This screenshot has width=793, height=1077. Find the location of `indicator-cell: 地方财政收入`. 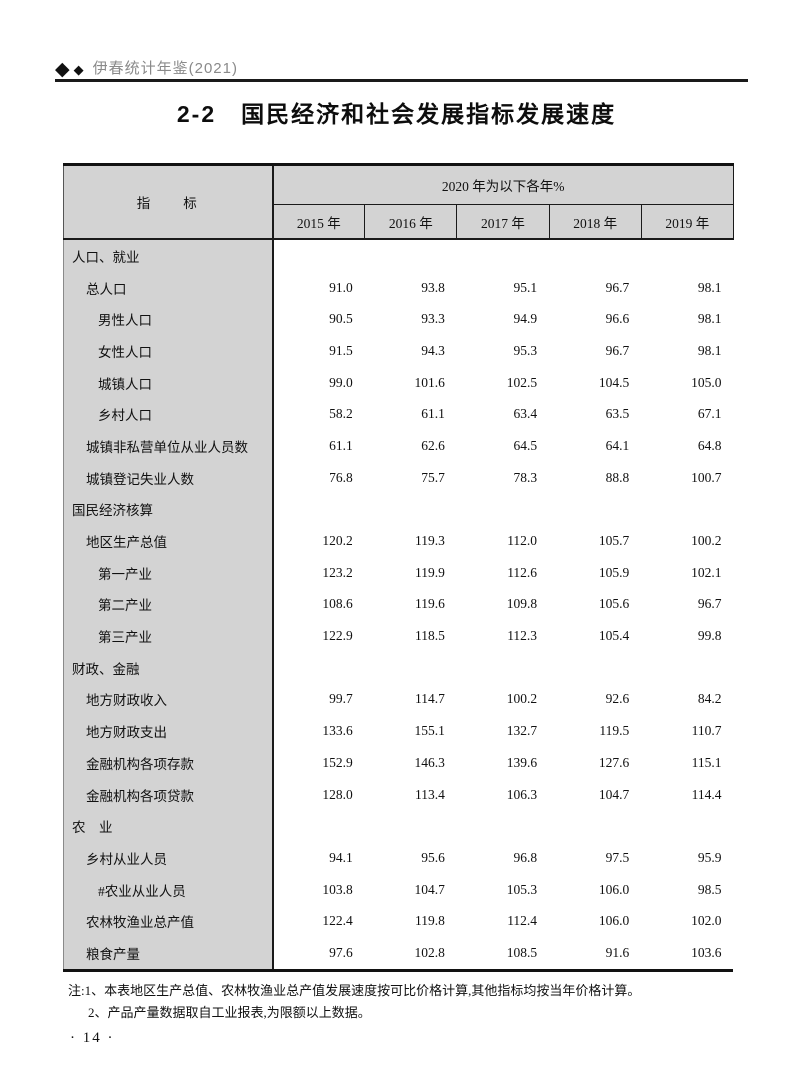

indicator-cell: 地方财政收入 is located at coordinates (168, 699).